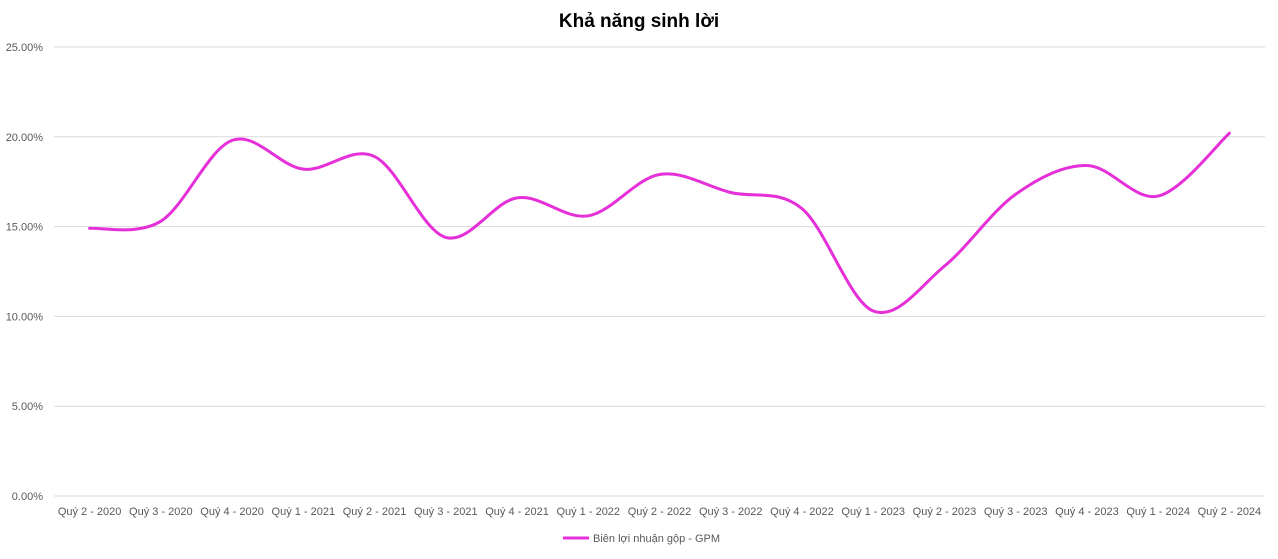  I want to click on x-tick-label: Quý 4 - 2022, so click(802, 512).